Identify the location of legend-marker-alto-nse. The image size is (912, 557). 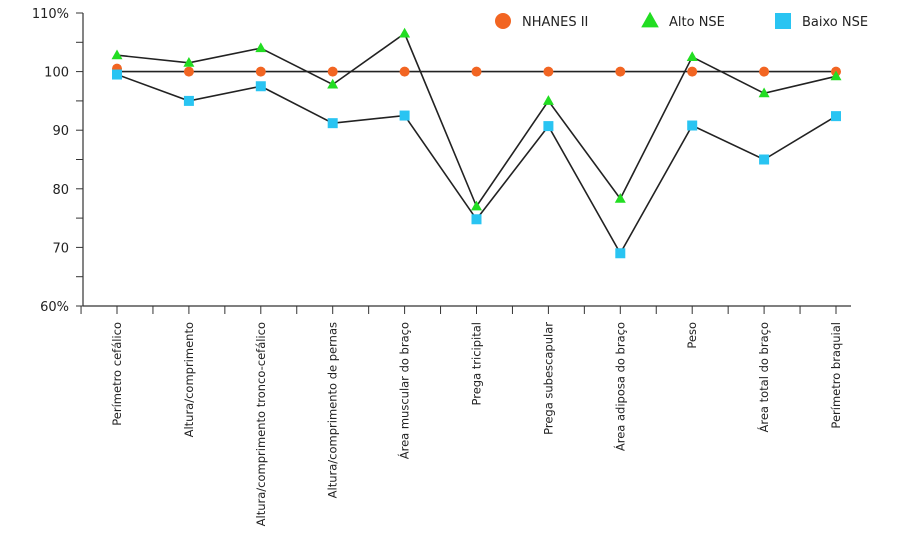
(650, 19).